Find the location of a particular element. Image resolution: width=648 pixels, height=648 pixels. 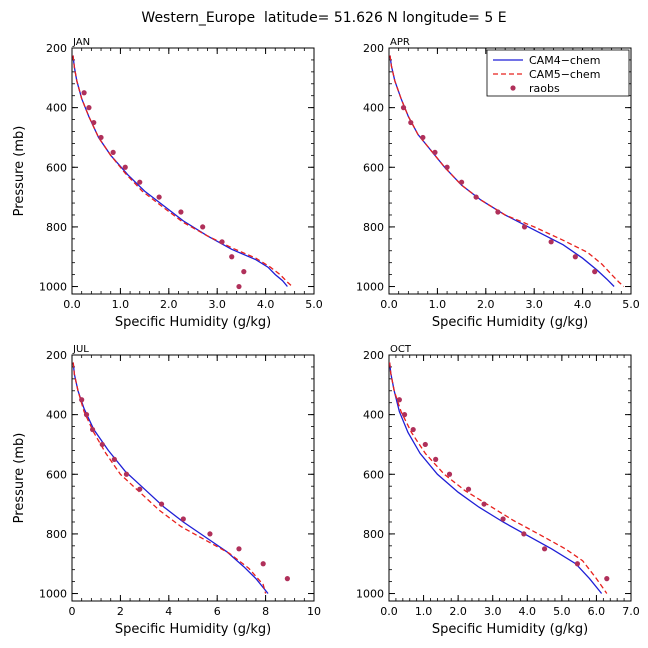

plot-frame is located at coordinates (193, 171).